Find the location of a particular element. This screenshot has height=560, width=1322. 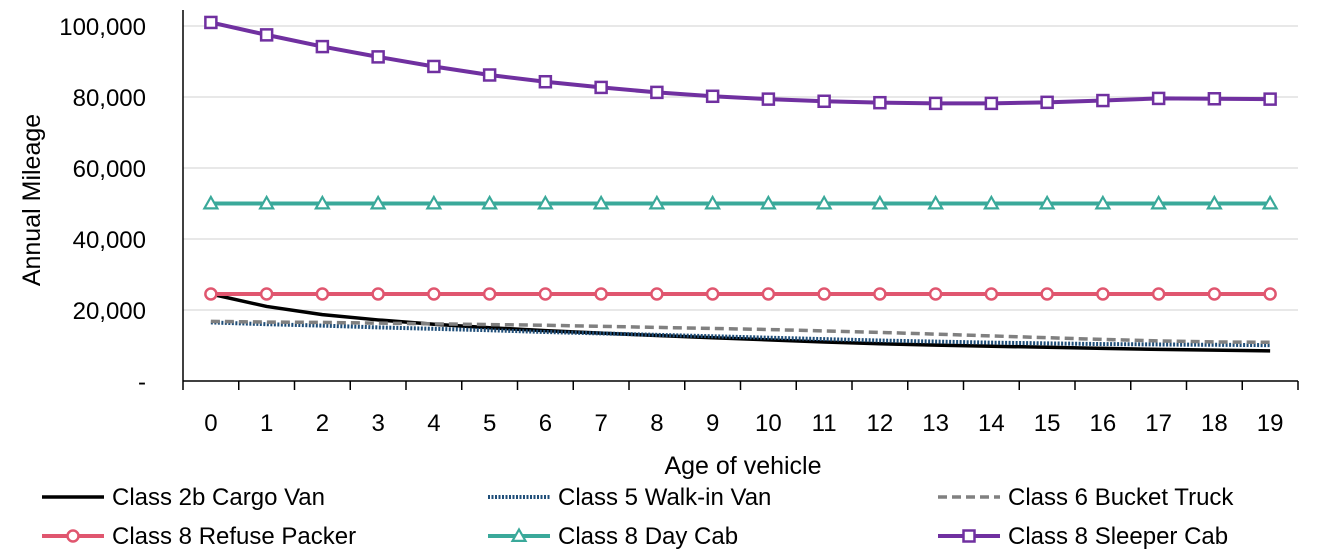

legend-item: Class 2b Cargo Van is located at coordinates (183, 497).